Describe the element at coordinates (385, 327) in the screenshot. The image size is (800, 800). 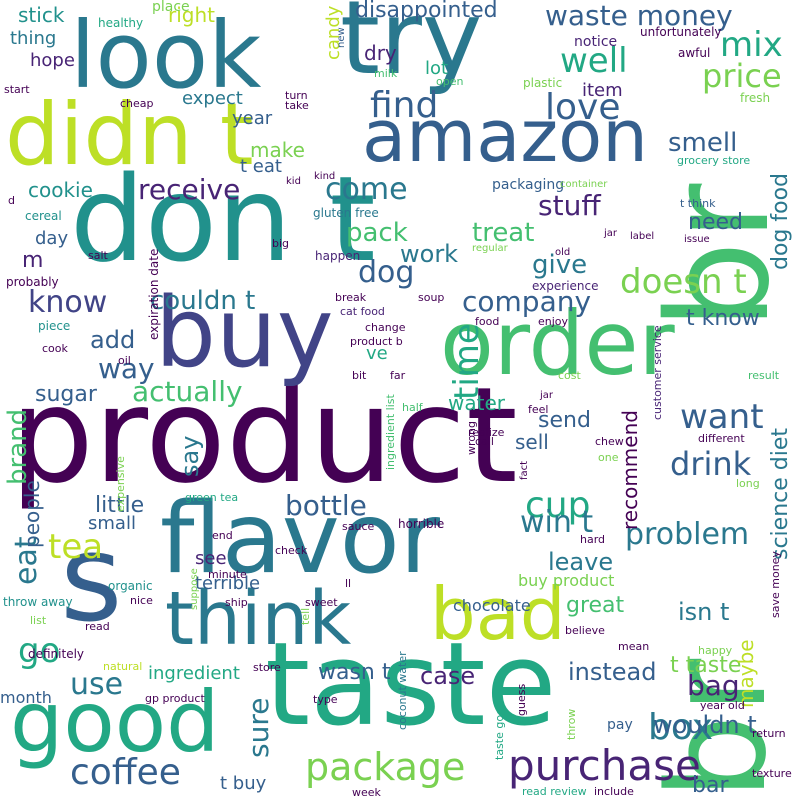
I see `word-change: change` at that location.